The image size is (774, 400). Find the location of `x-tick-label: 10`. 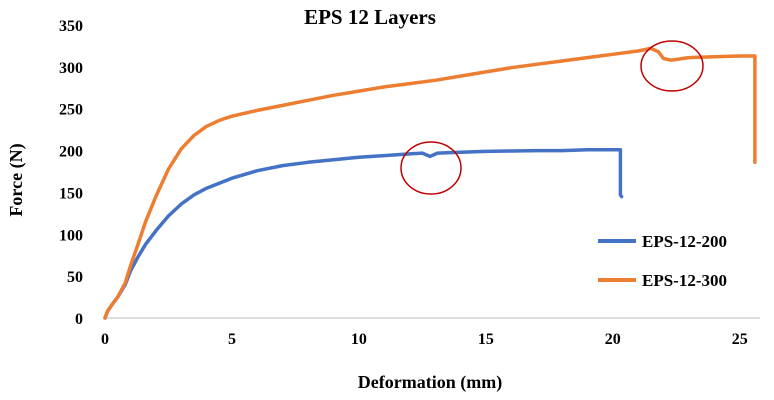

x-tick-label: 10 is located at coordinates (359, 339).